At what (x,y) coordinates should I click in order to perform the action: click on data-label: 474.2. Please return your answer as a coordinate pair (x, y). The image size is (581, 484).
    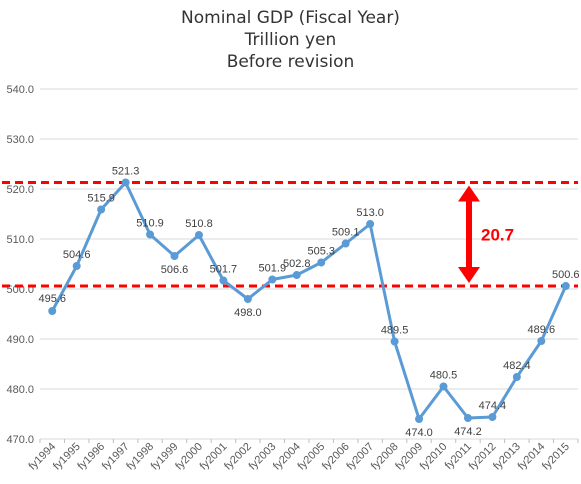
    Looking at the image, I should click on (468, 432).